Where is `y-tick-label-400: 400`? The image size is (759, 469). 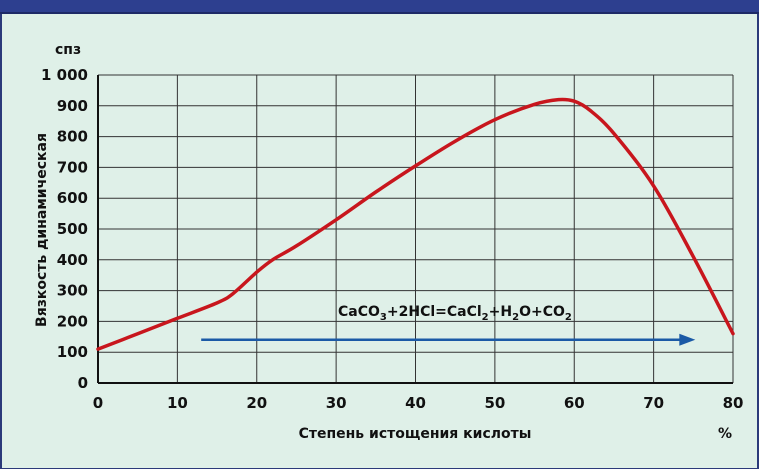 y-tick-label-400: 400 is located at coordinates (72, 260).